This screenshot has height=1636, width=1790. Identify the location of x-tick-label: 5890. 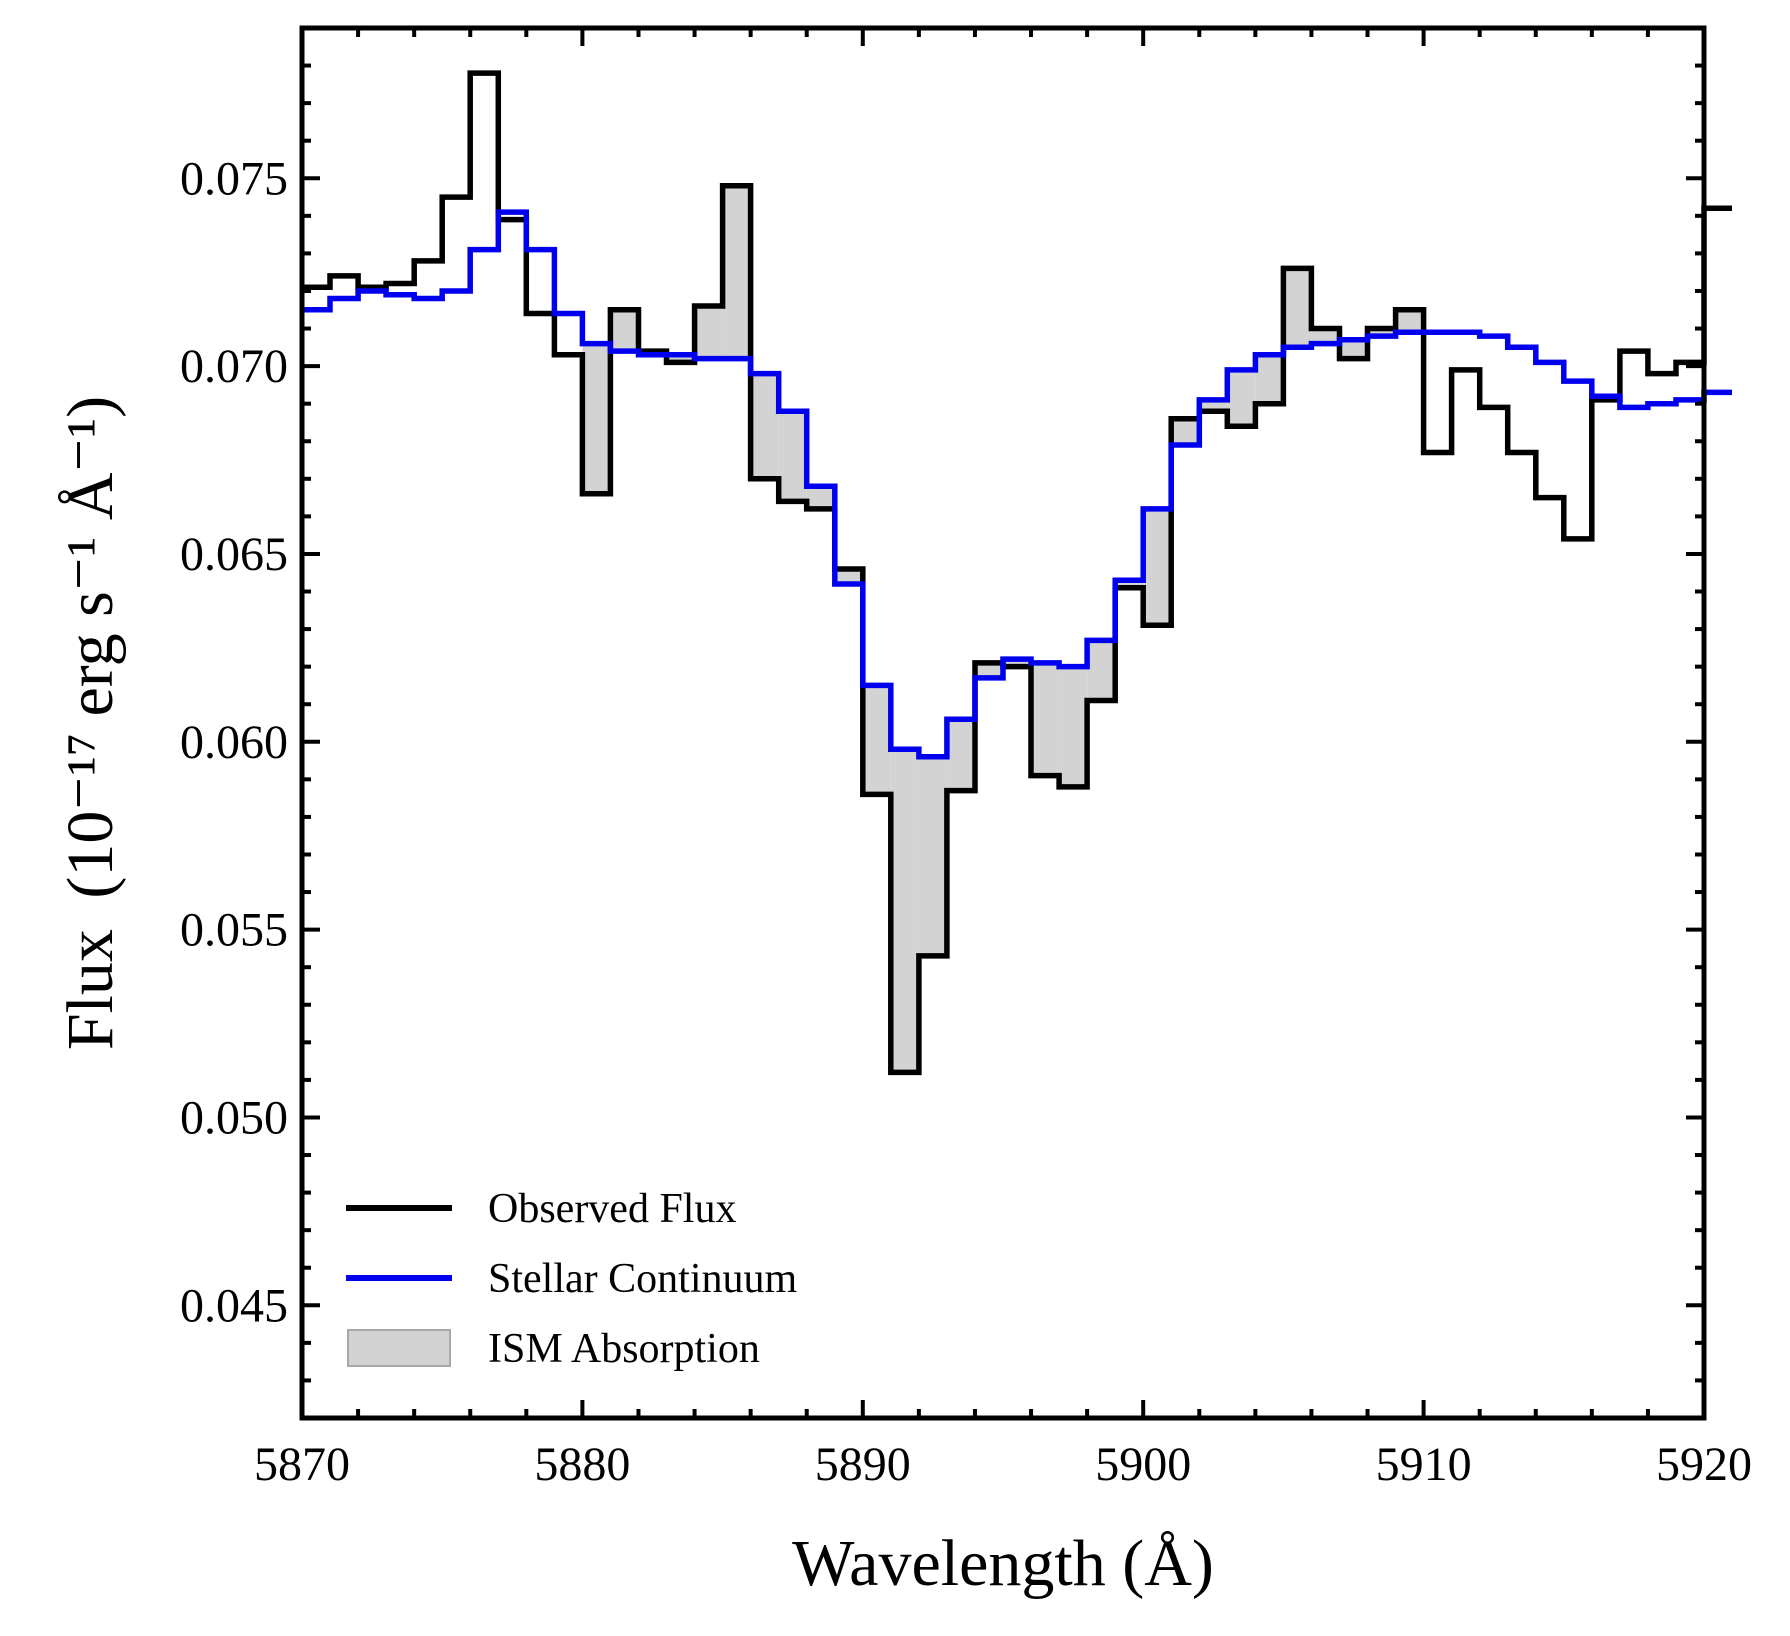
(863, 1464).